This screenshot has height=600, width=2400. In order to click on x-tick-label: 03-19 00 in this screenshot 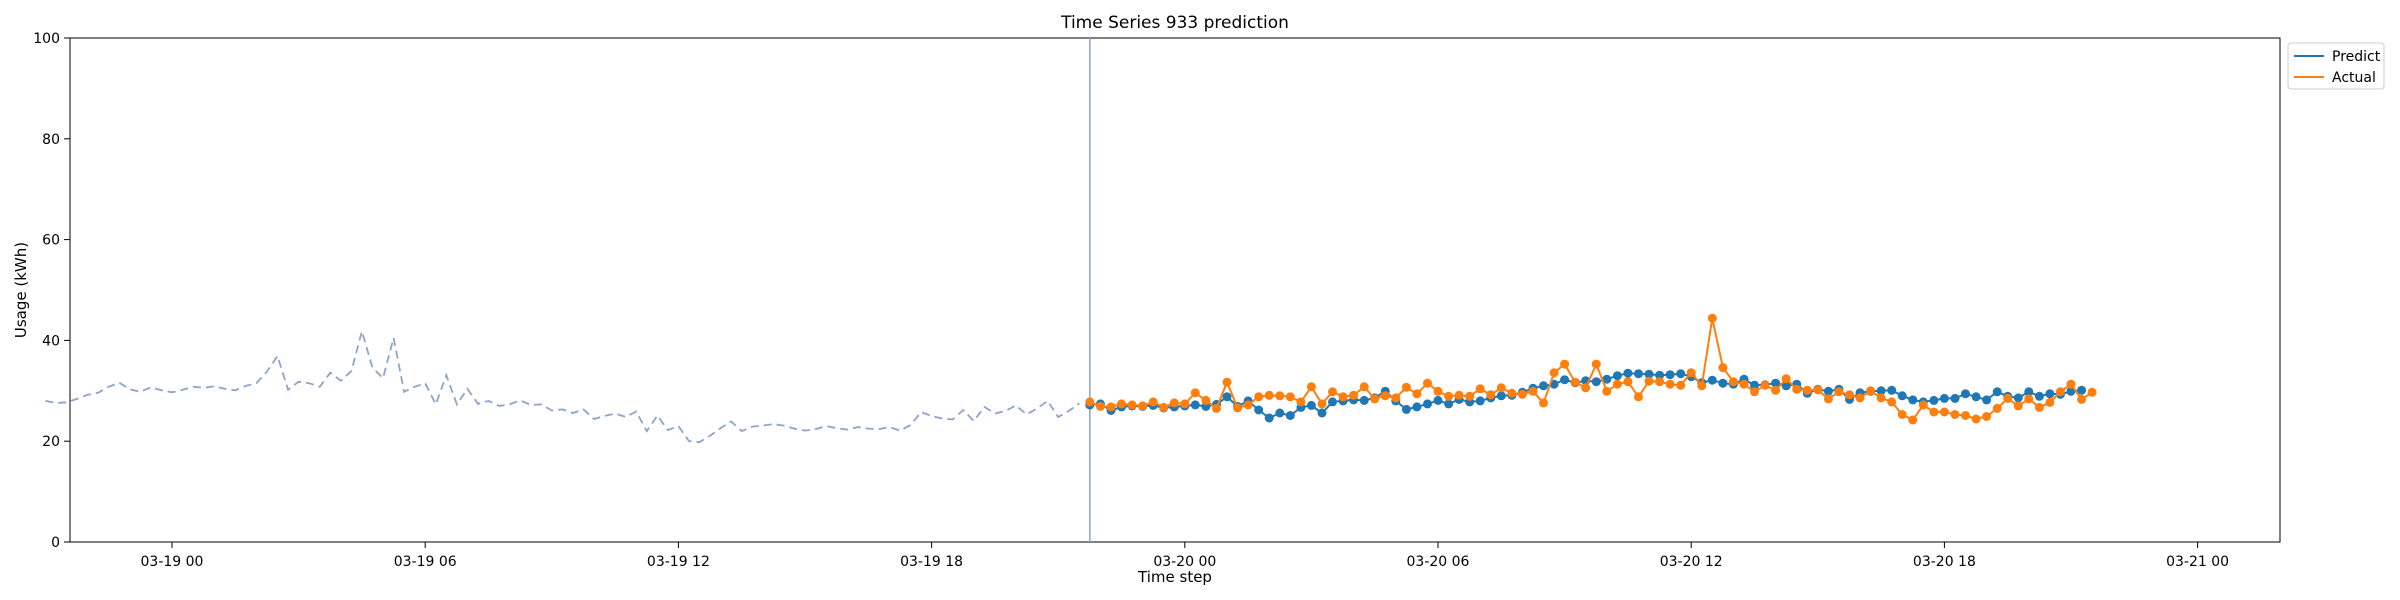, I will do `click(172, 562)`.